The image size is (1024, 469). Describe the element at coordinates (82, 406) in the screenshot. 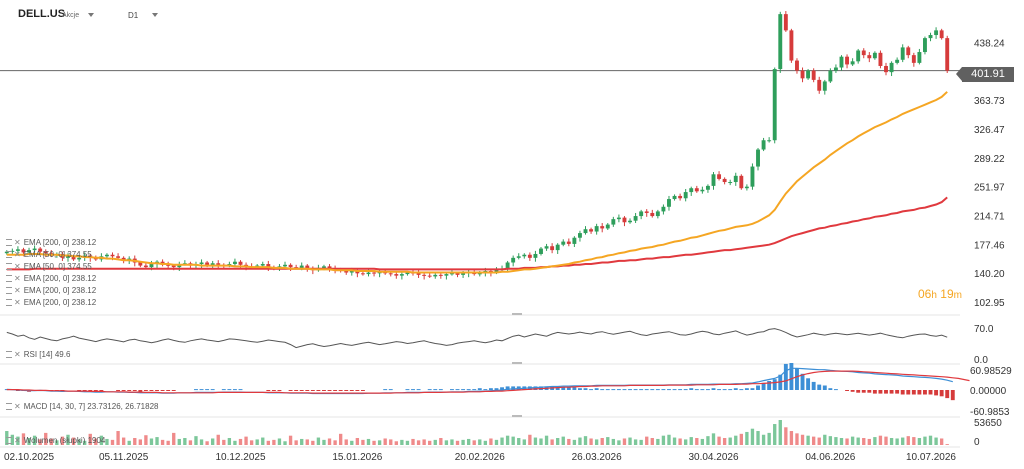

I see `indicator-macd: ✕ MACD [14, 30, 7] 23.73126, 26.71828` at that location.